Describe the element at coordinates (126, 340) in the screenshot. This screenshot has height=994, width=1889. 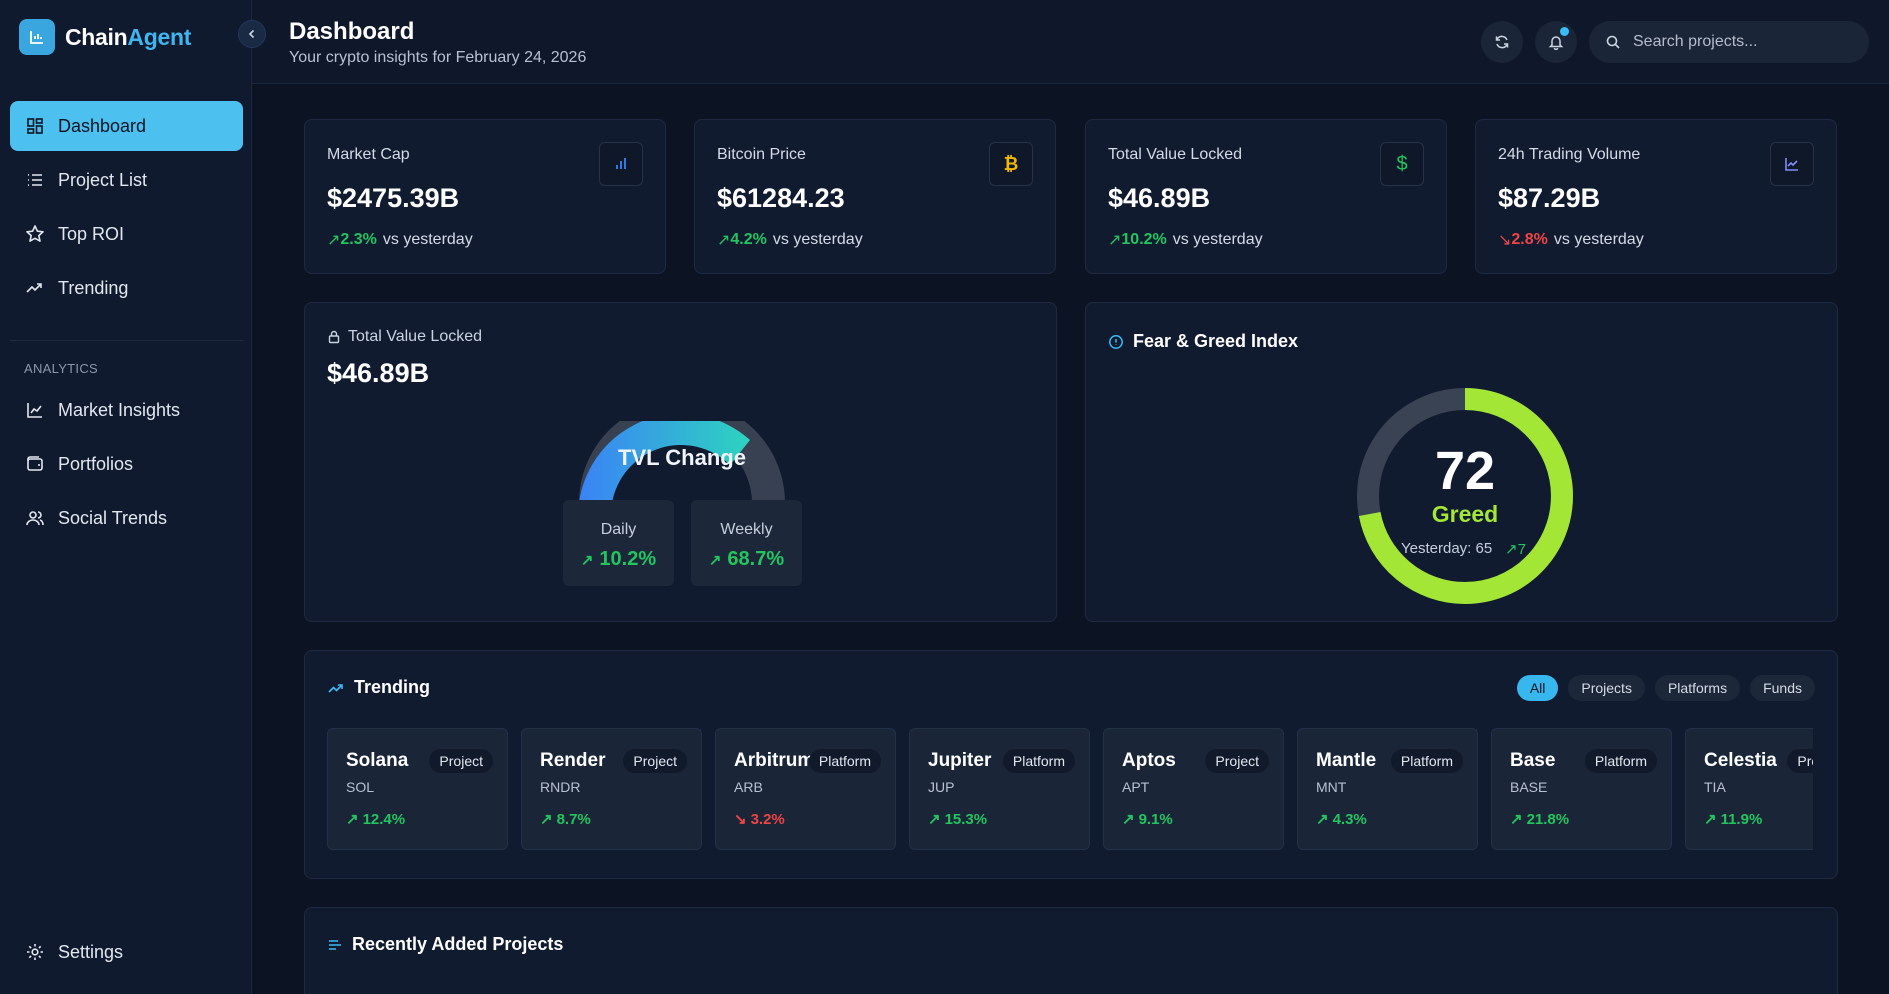
I see `sidebar-divider` at that location.